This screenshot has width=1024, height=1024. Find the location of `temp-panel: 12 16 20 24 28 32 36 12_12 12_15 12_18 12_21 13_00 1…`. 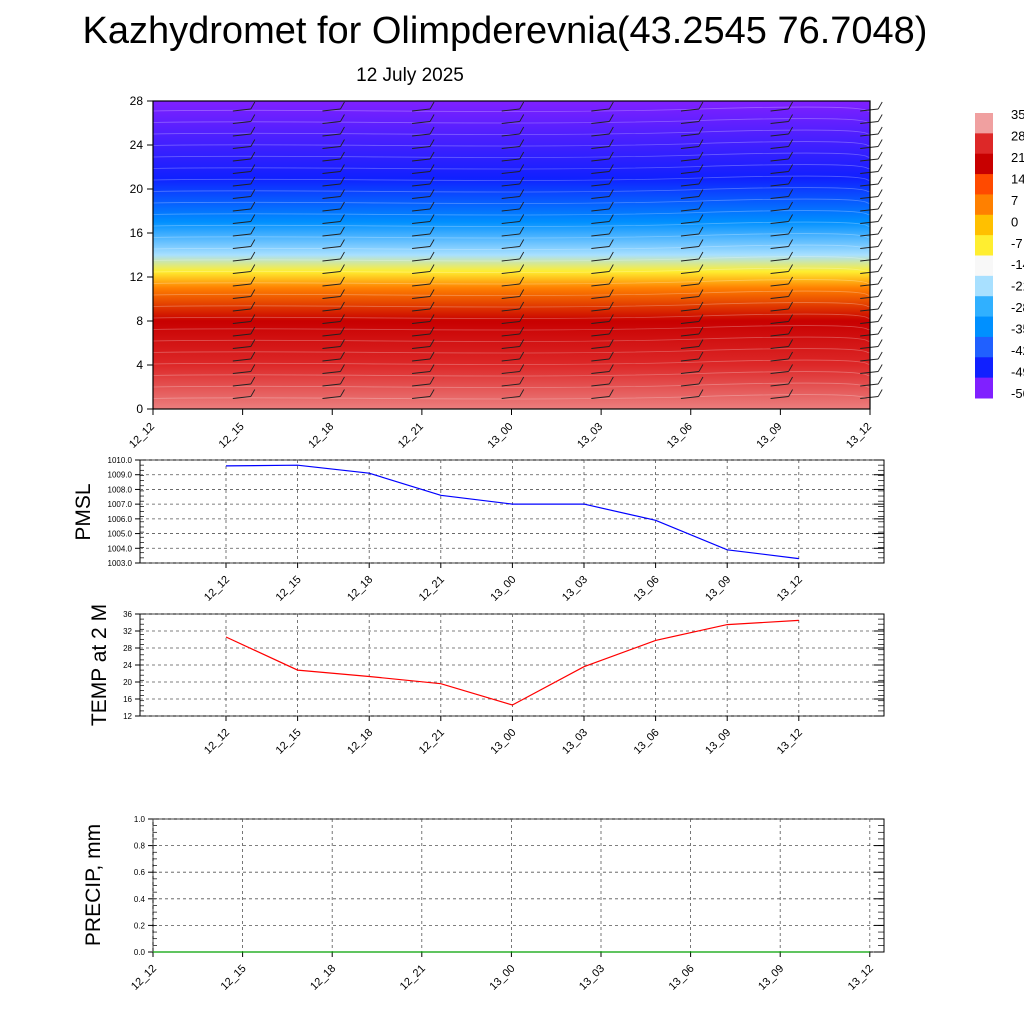

temp-panel: 12 16 20 24 28 32 36 12_12 12_15 12_18 12_21 13_00 1… is located at coordinates (486, 680).